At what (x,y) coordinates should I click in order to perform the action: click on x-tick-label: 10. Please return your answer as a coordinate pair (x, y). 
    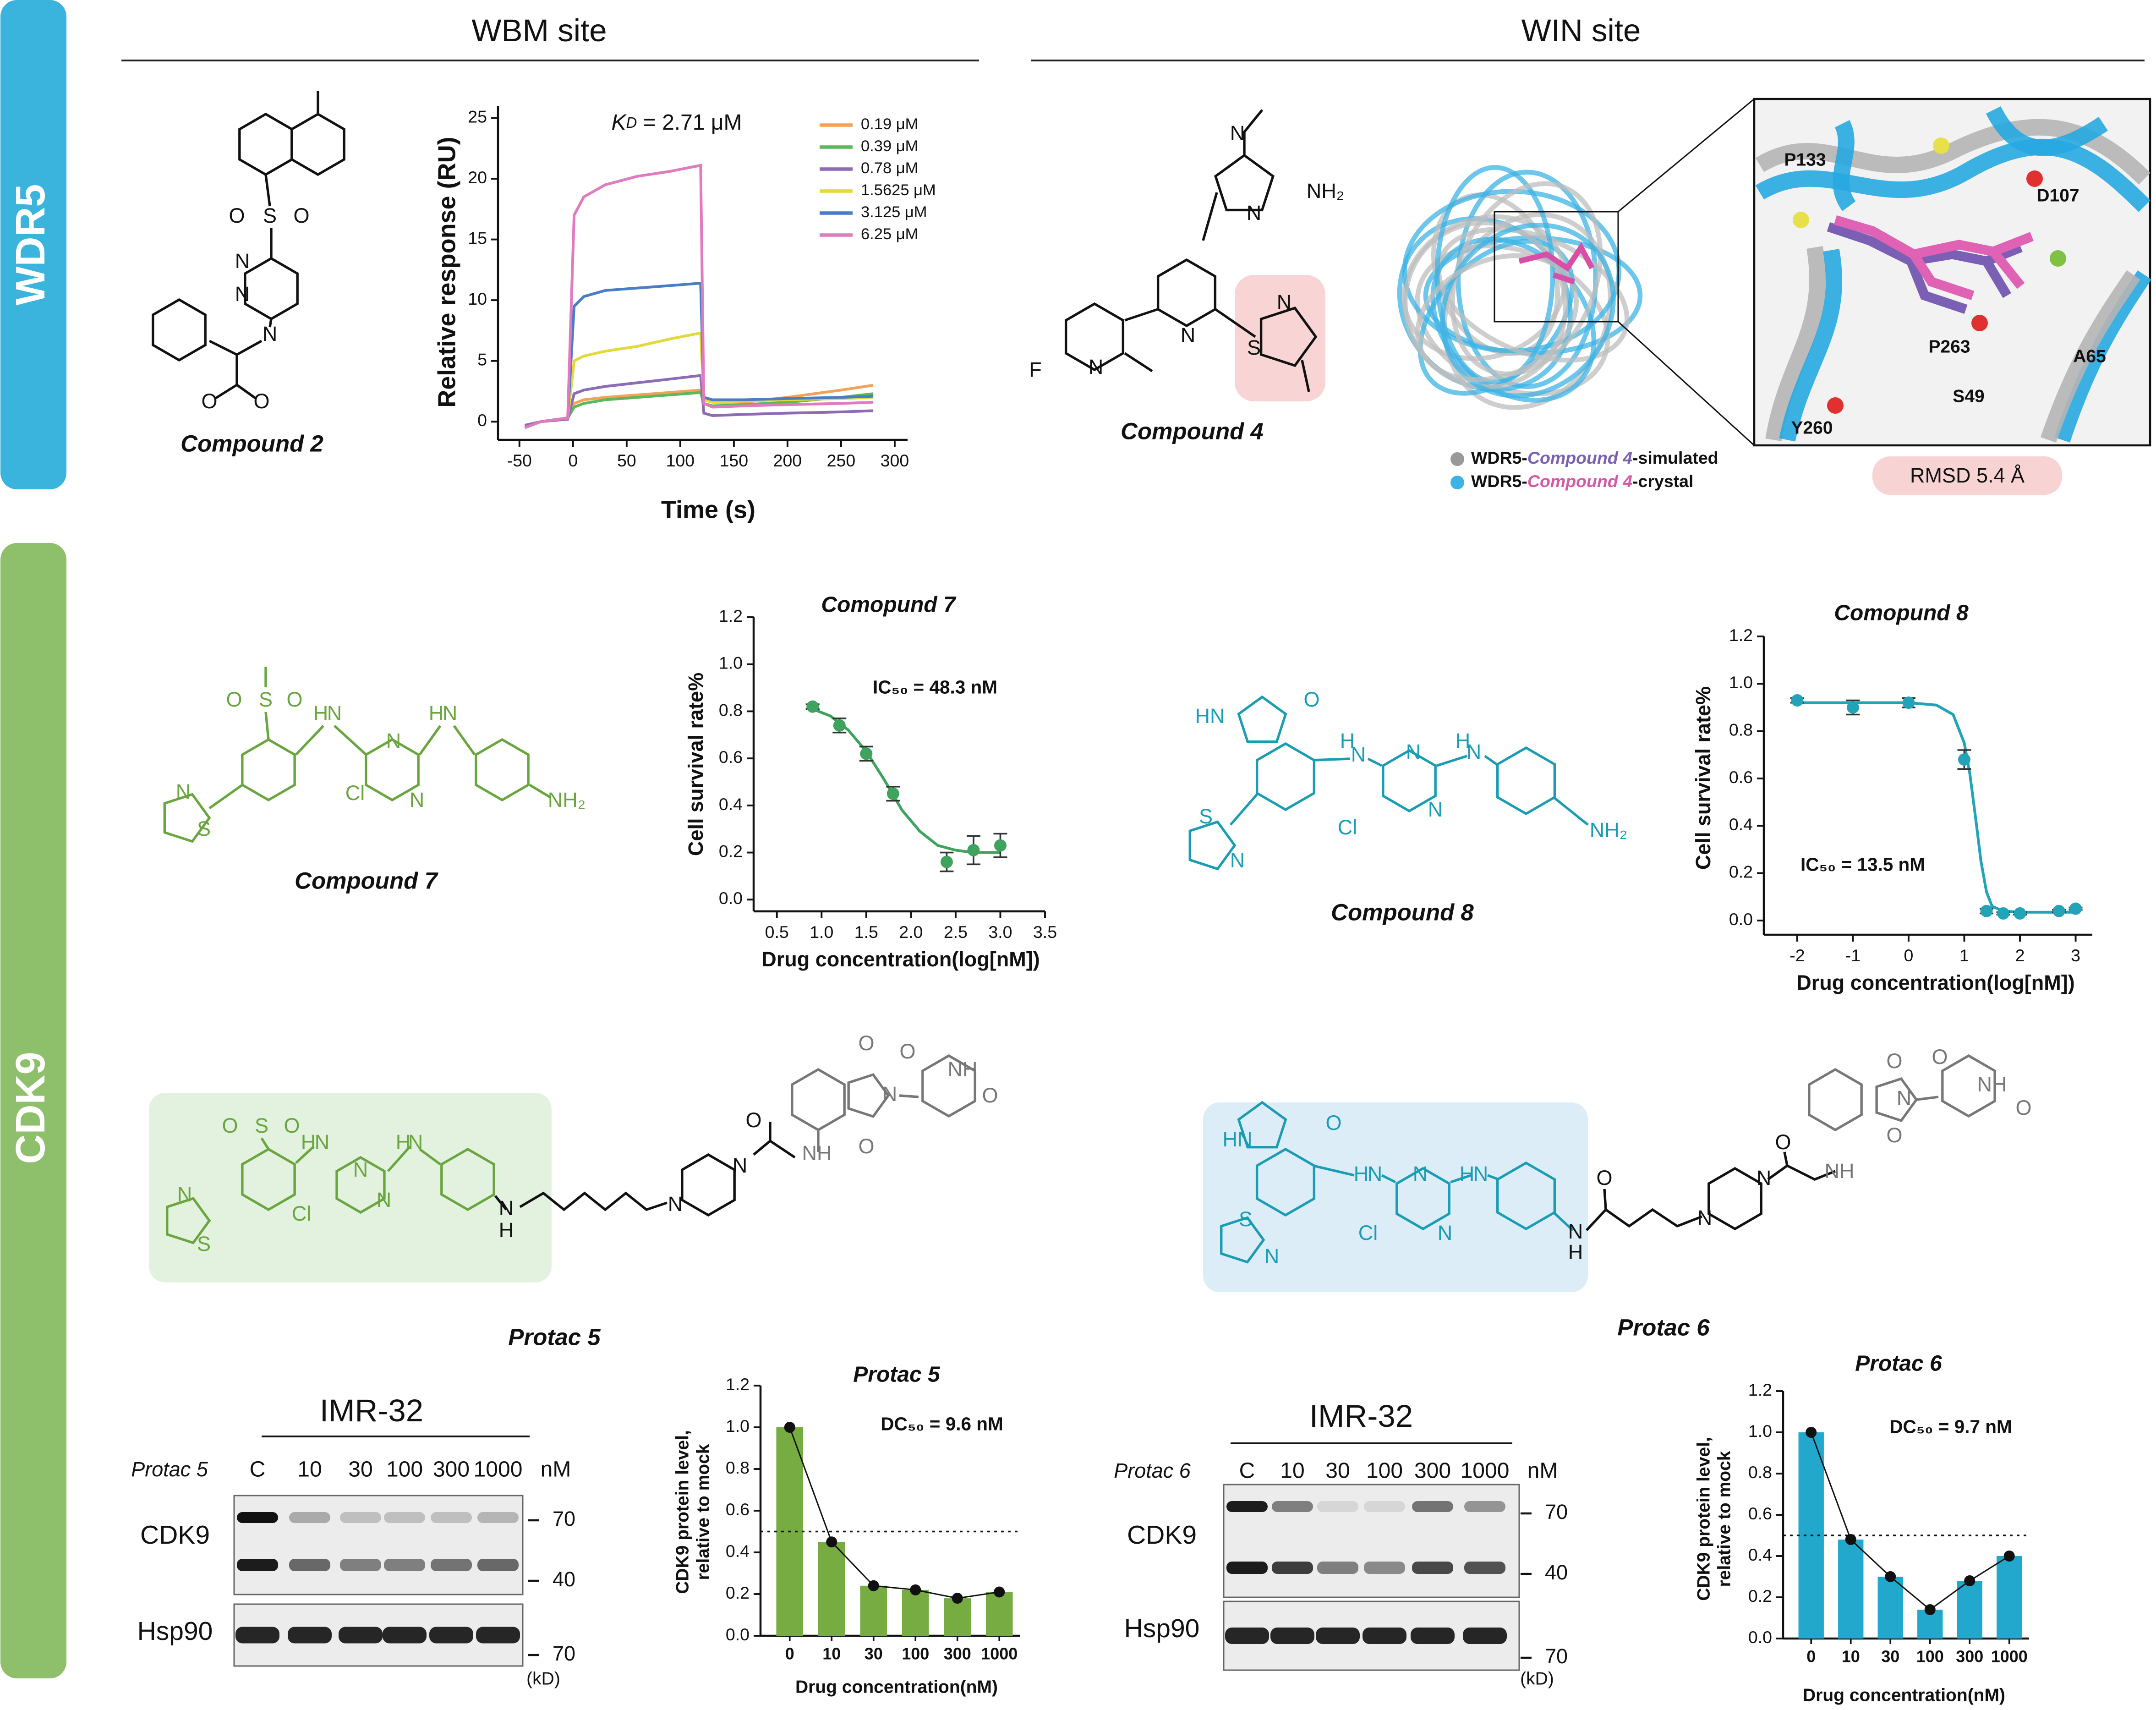
    Looking at the image, I should click on (1851, 1656).